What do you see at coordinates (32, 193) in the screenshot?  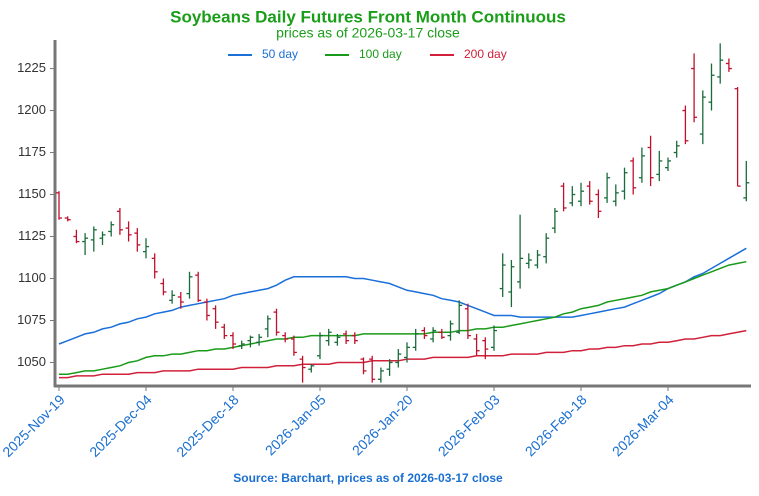 I see `y-tick-label: 1150` at bounding box center [32, 193].